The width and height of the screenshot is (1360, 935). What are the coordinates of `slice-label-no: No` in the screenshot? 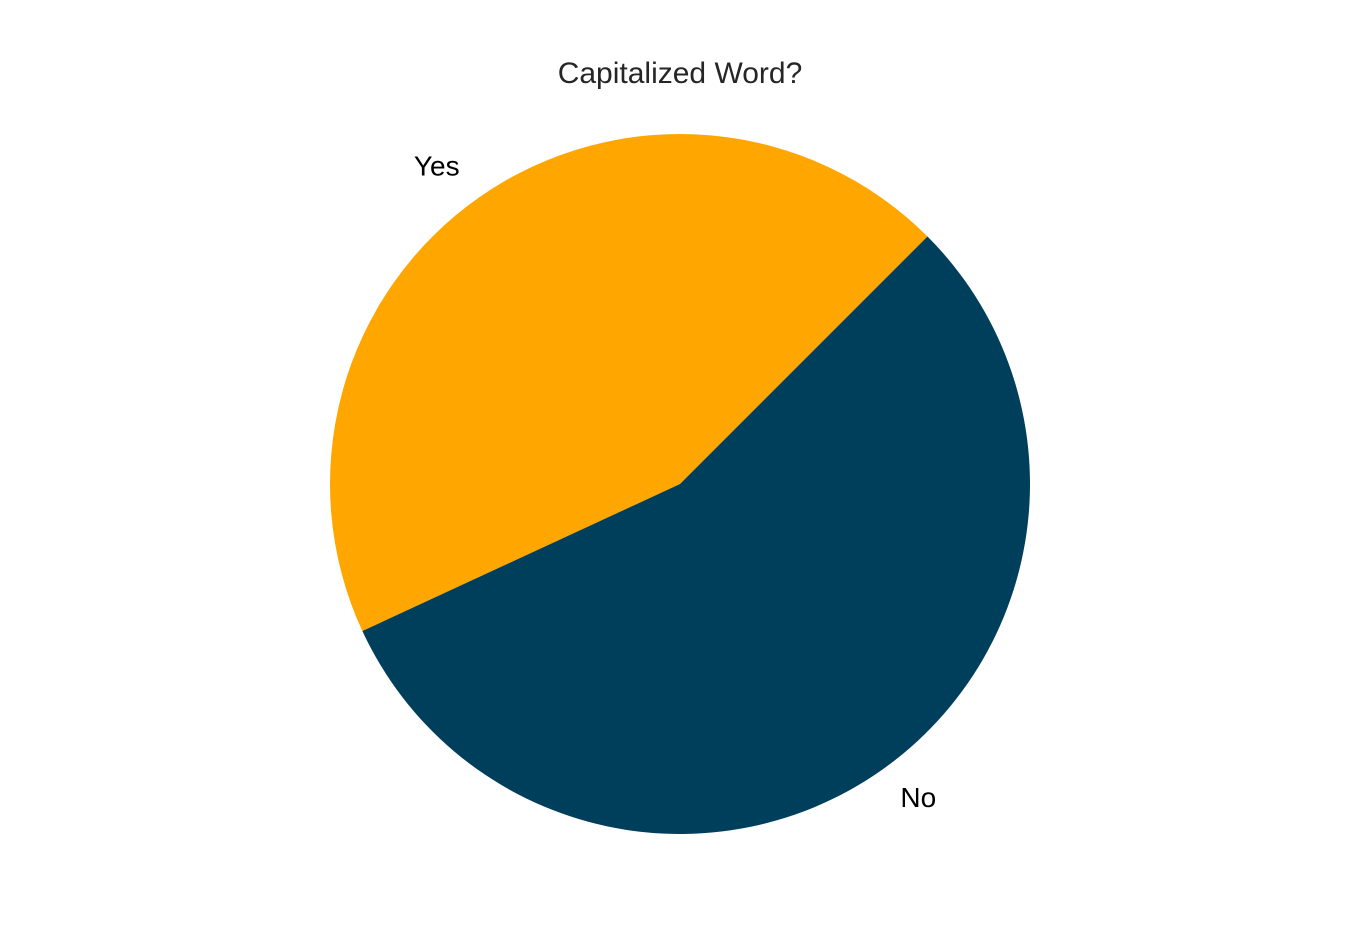 It's located at (918, 797).